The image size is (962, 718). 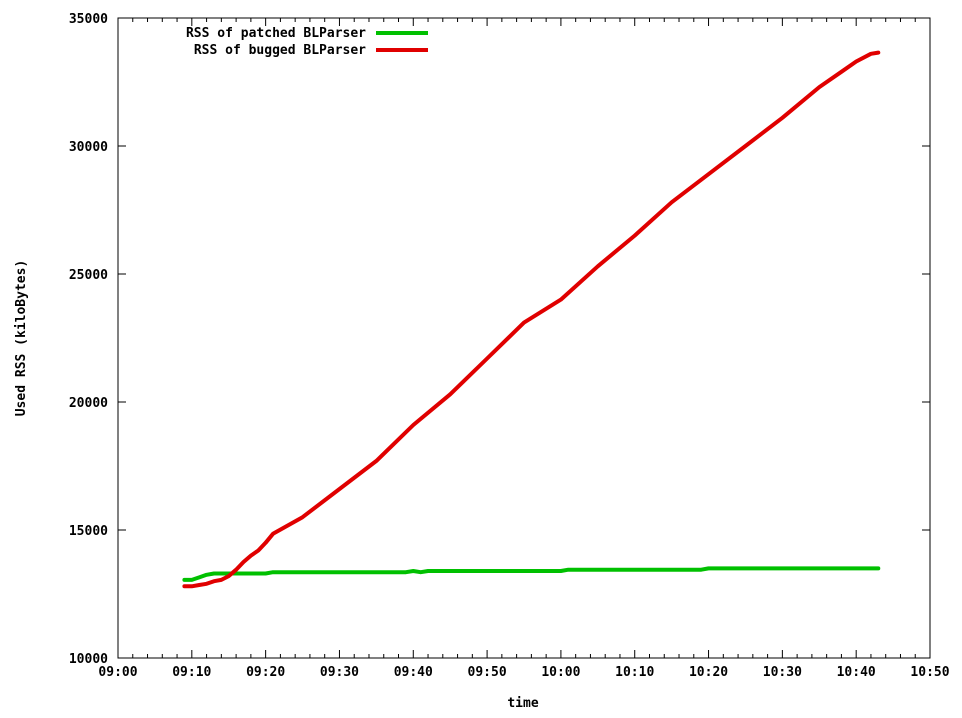 I want to click on y-tick-label: 10000, so click(x=88, y=659).